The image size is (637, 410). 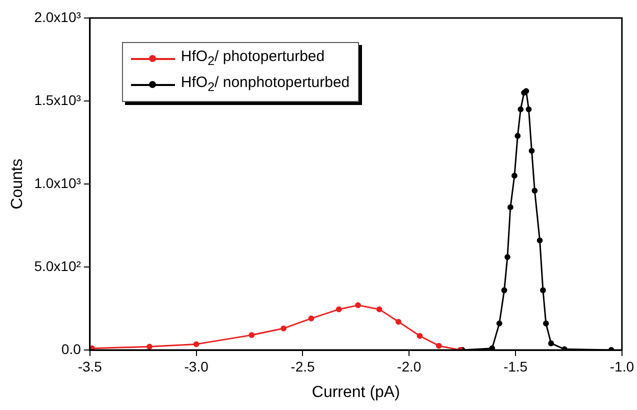 I want to click on x-tick-label: -1.5, so click(x=515, y=366).